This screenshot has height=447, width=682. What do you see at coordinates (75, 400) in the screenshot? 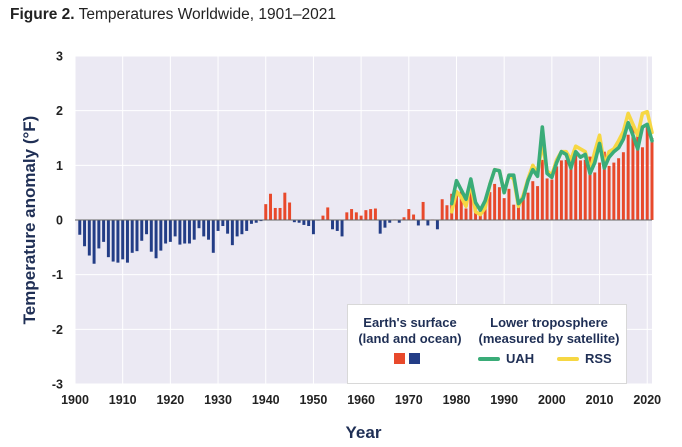
I see `x-tick-1900: 1900` at bounding box center [75, 400].